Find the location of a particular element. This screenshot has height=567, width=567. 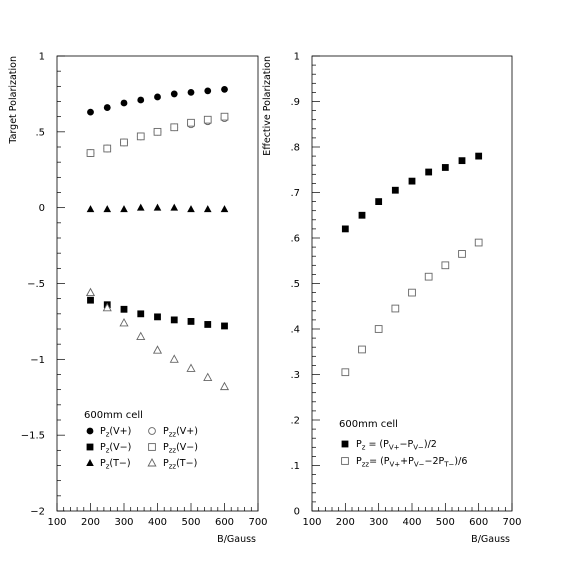

legend-entry-label: Pz = (PV+−PV−)/2 is located at coordinates (396, 445).